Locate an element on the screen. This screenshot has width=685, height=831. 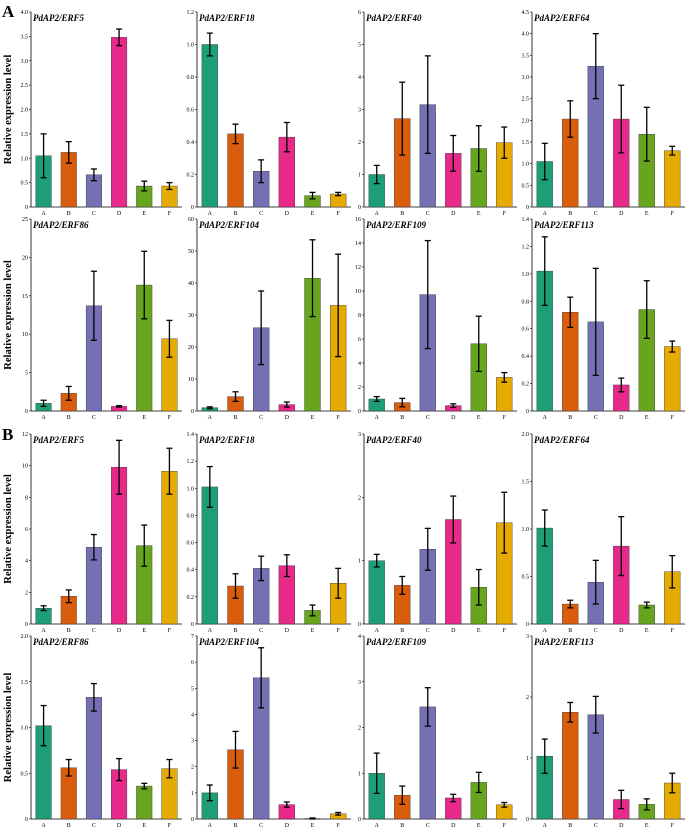
chart-2: 0 0.2 0.4 0.6 0.8 1.0 1.2 A B C D E F PdAP2/ERF18 is located at coordinates (269, 113).